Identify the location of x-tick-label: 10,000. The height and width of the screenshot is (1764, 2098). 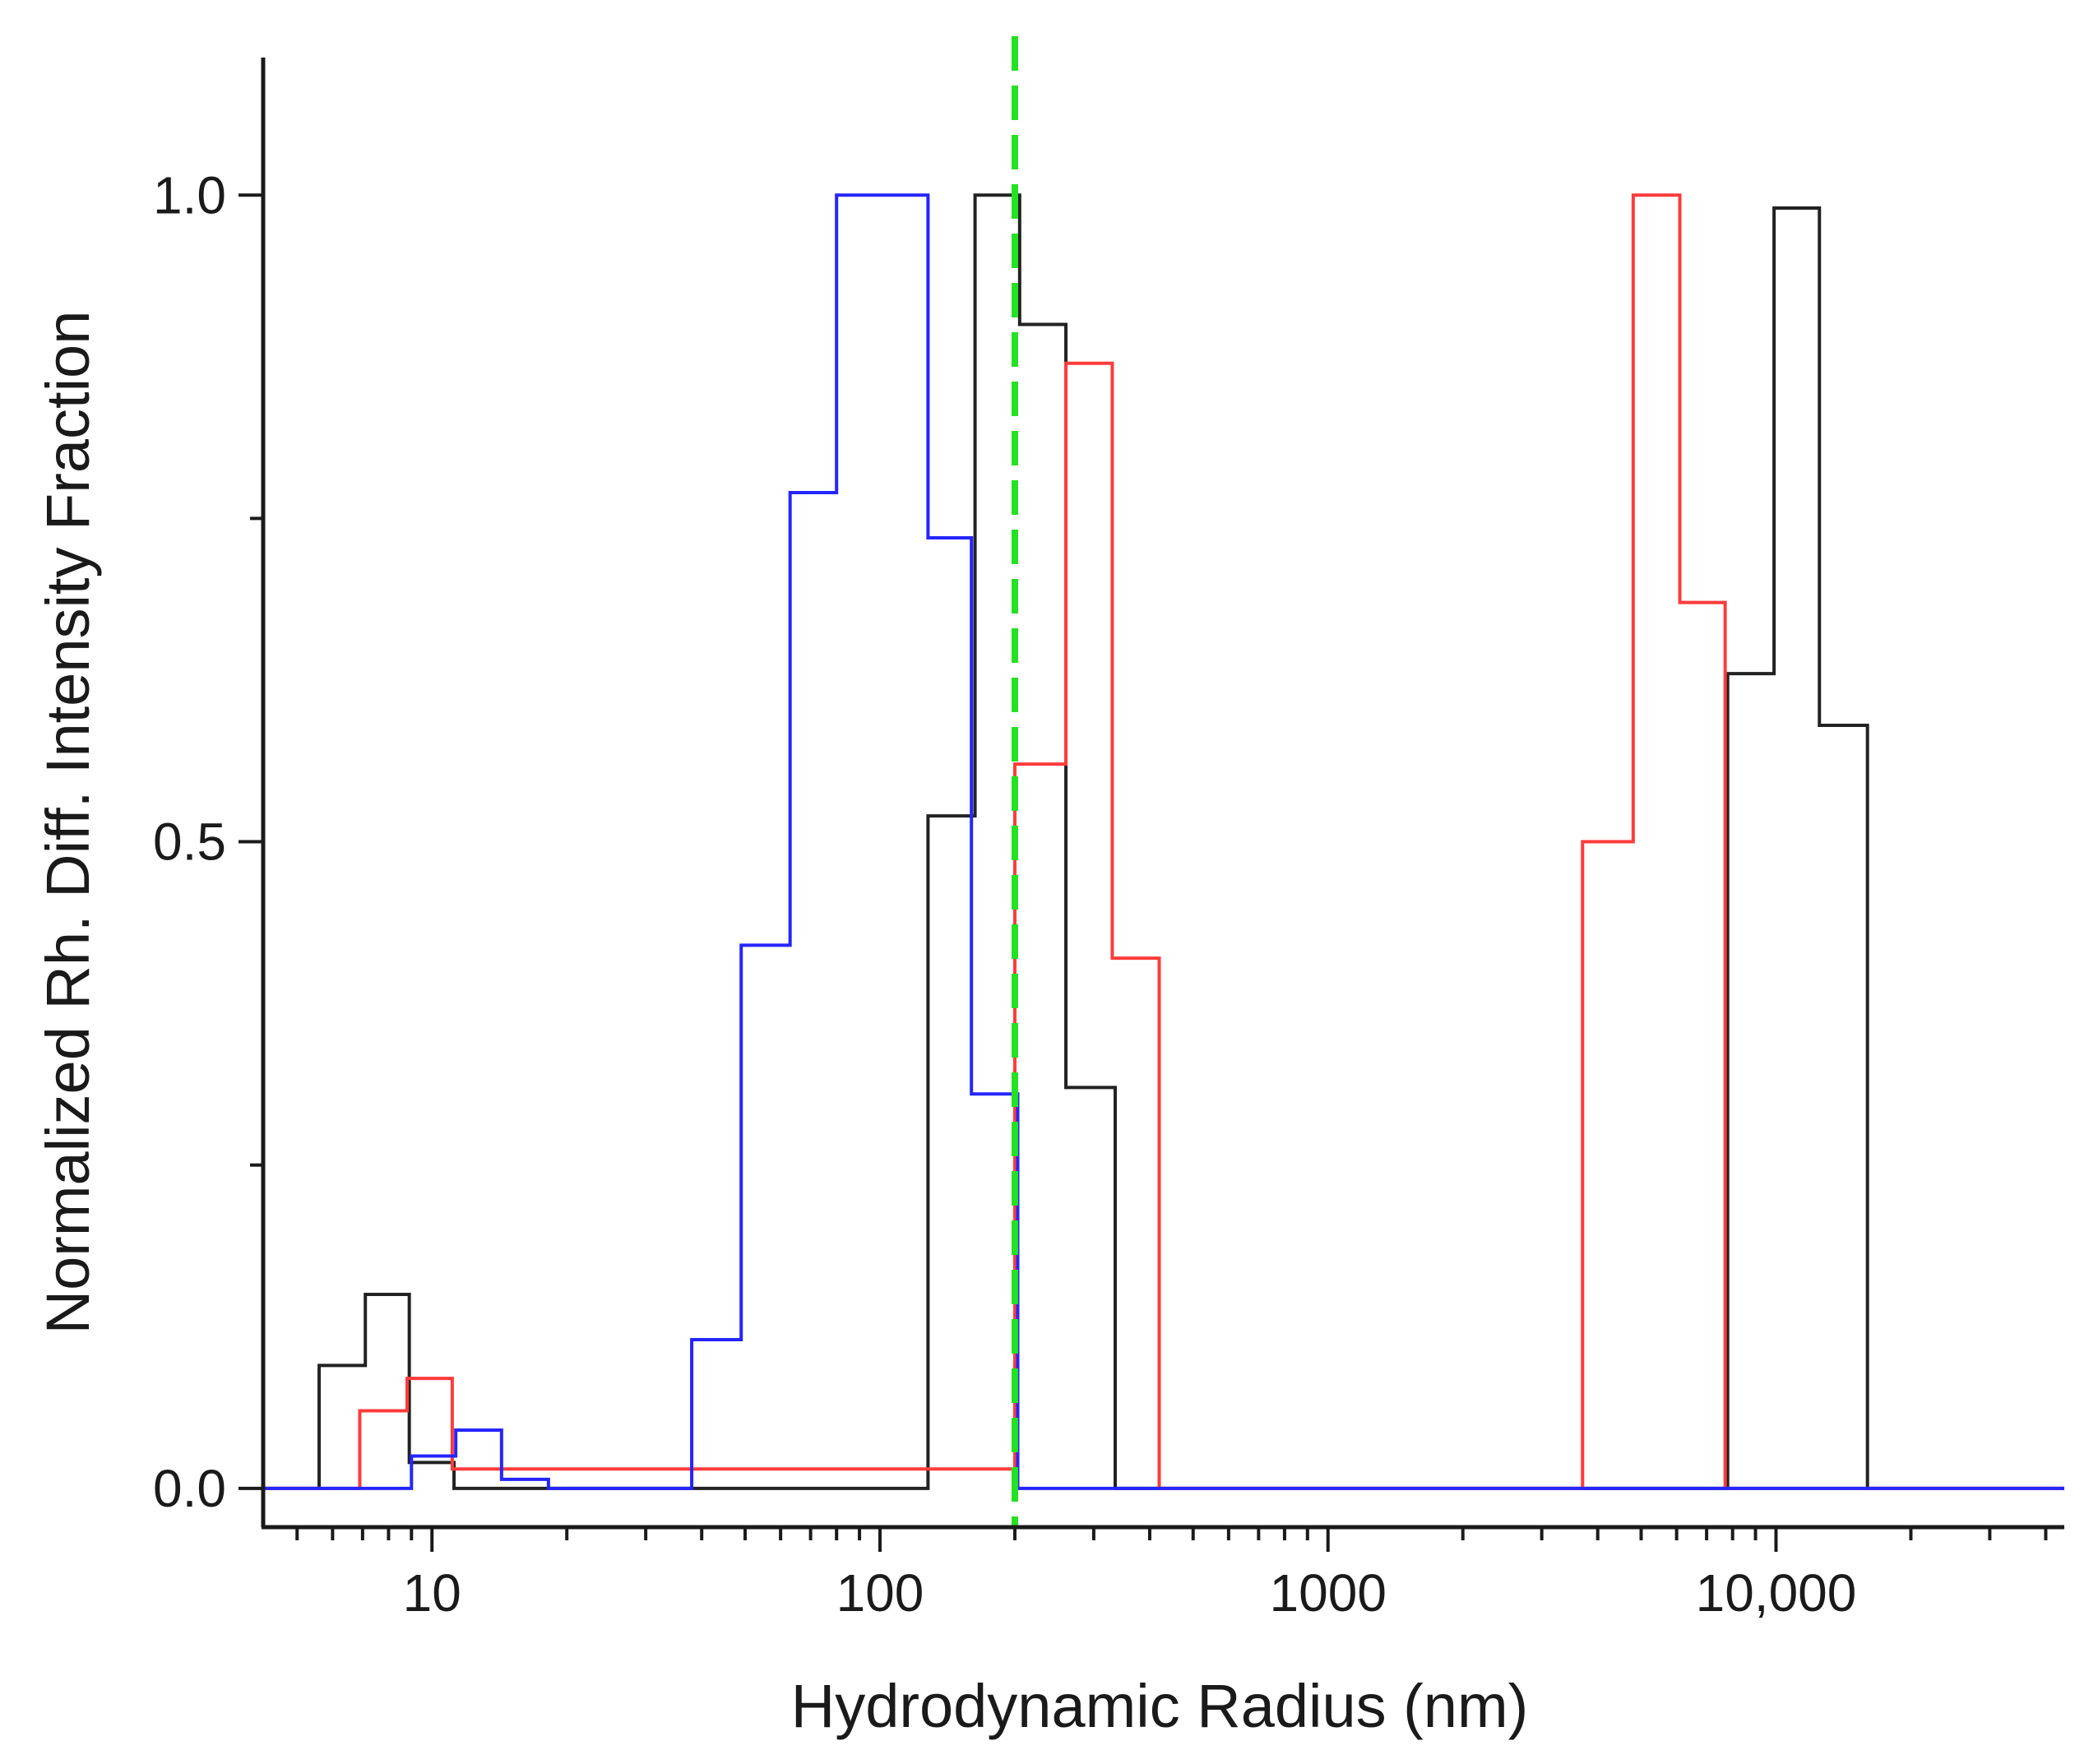
(1776, 1593).